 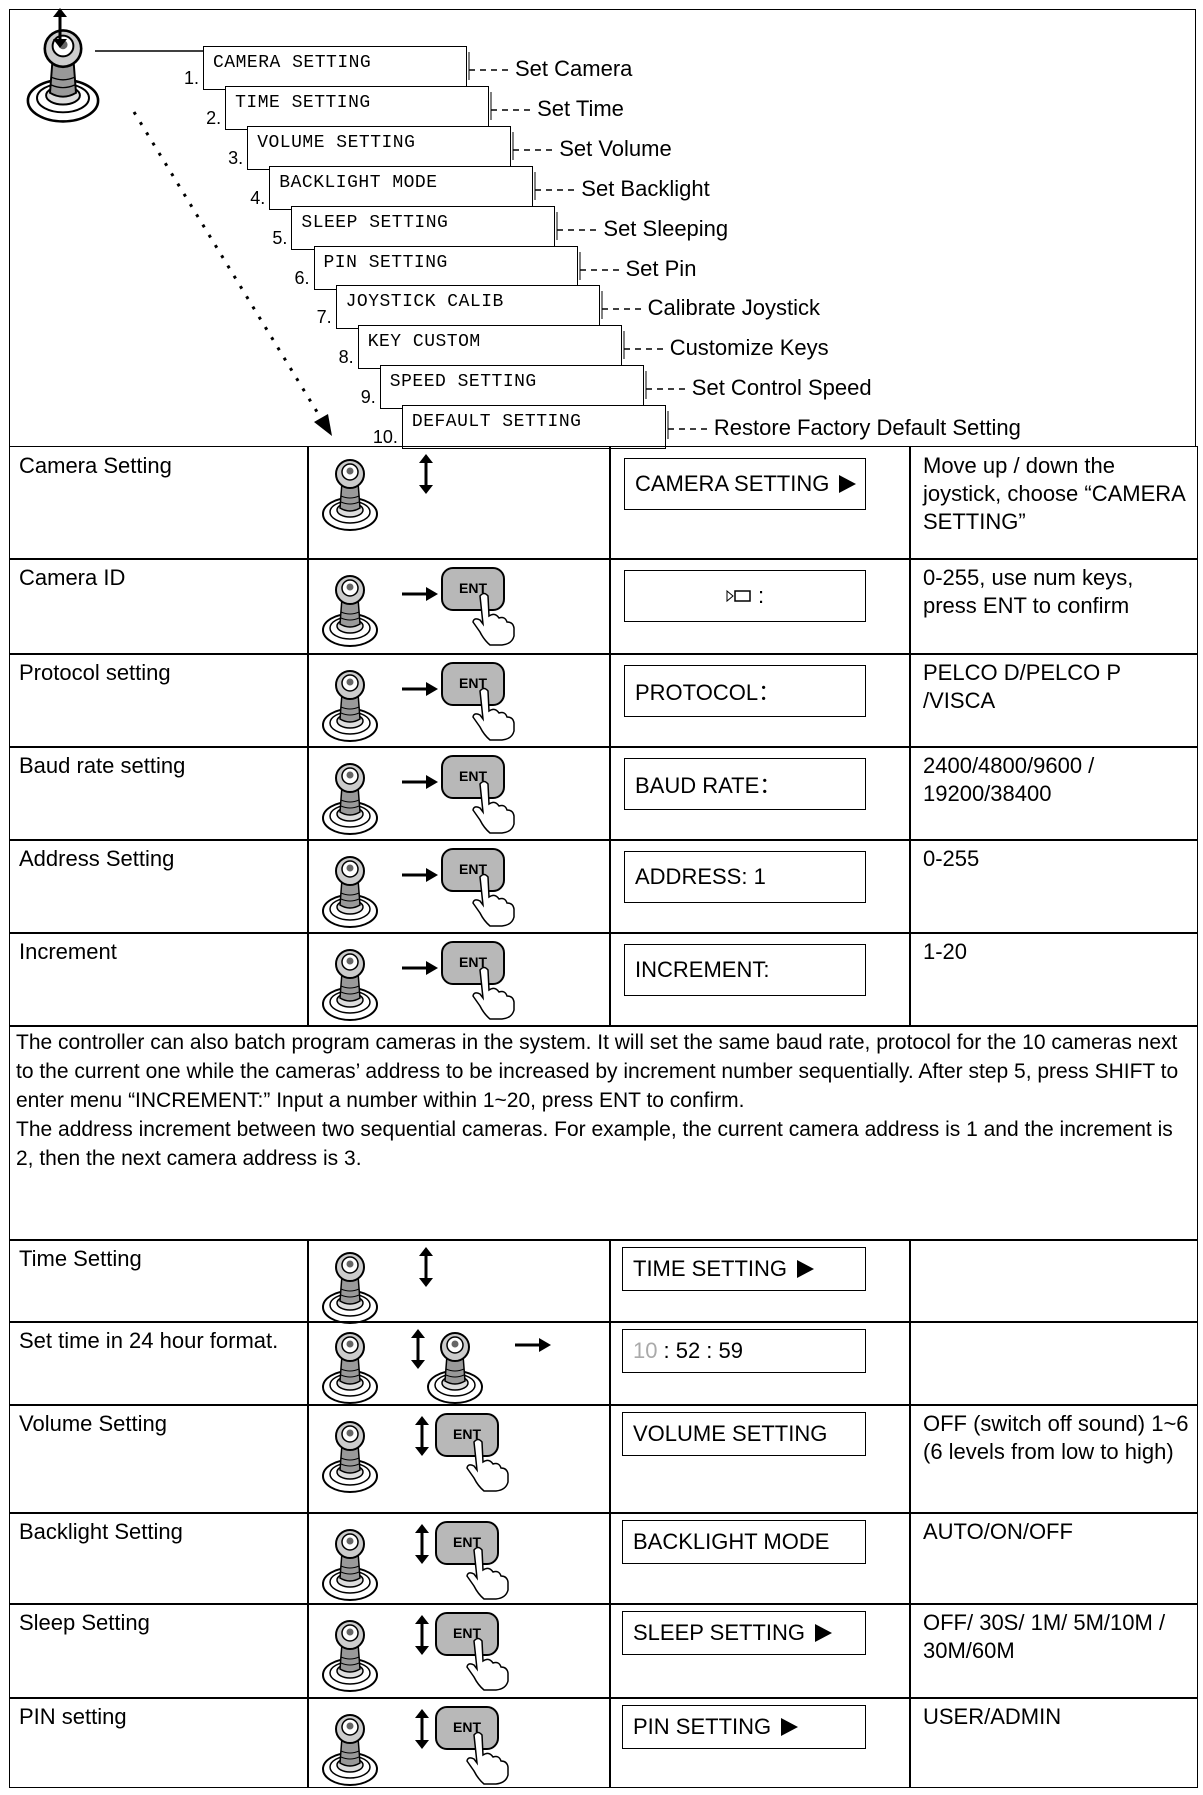 I want to click on row-label: Increment, so click(x=68, y=951).